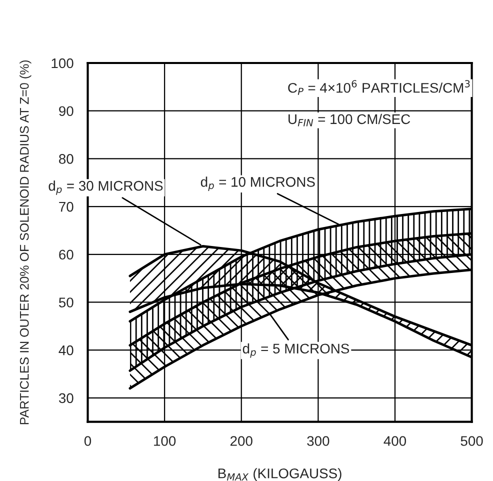  What do you see at coordinates (257, 184) in the screenshot?
I see `annotation: d$_{p}$ = 10 MICRONS` at bounding box center [257, 184].